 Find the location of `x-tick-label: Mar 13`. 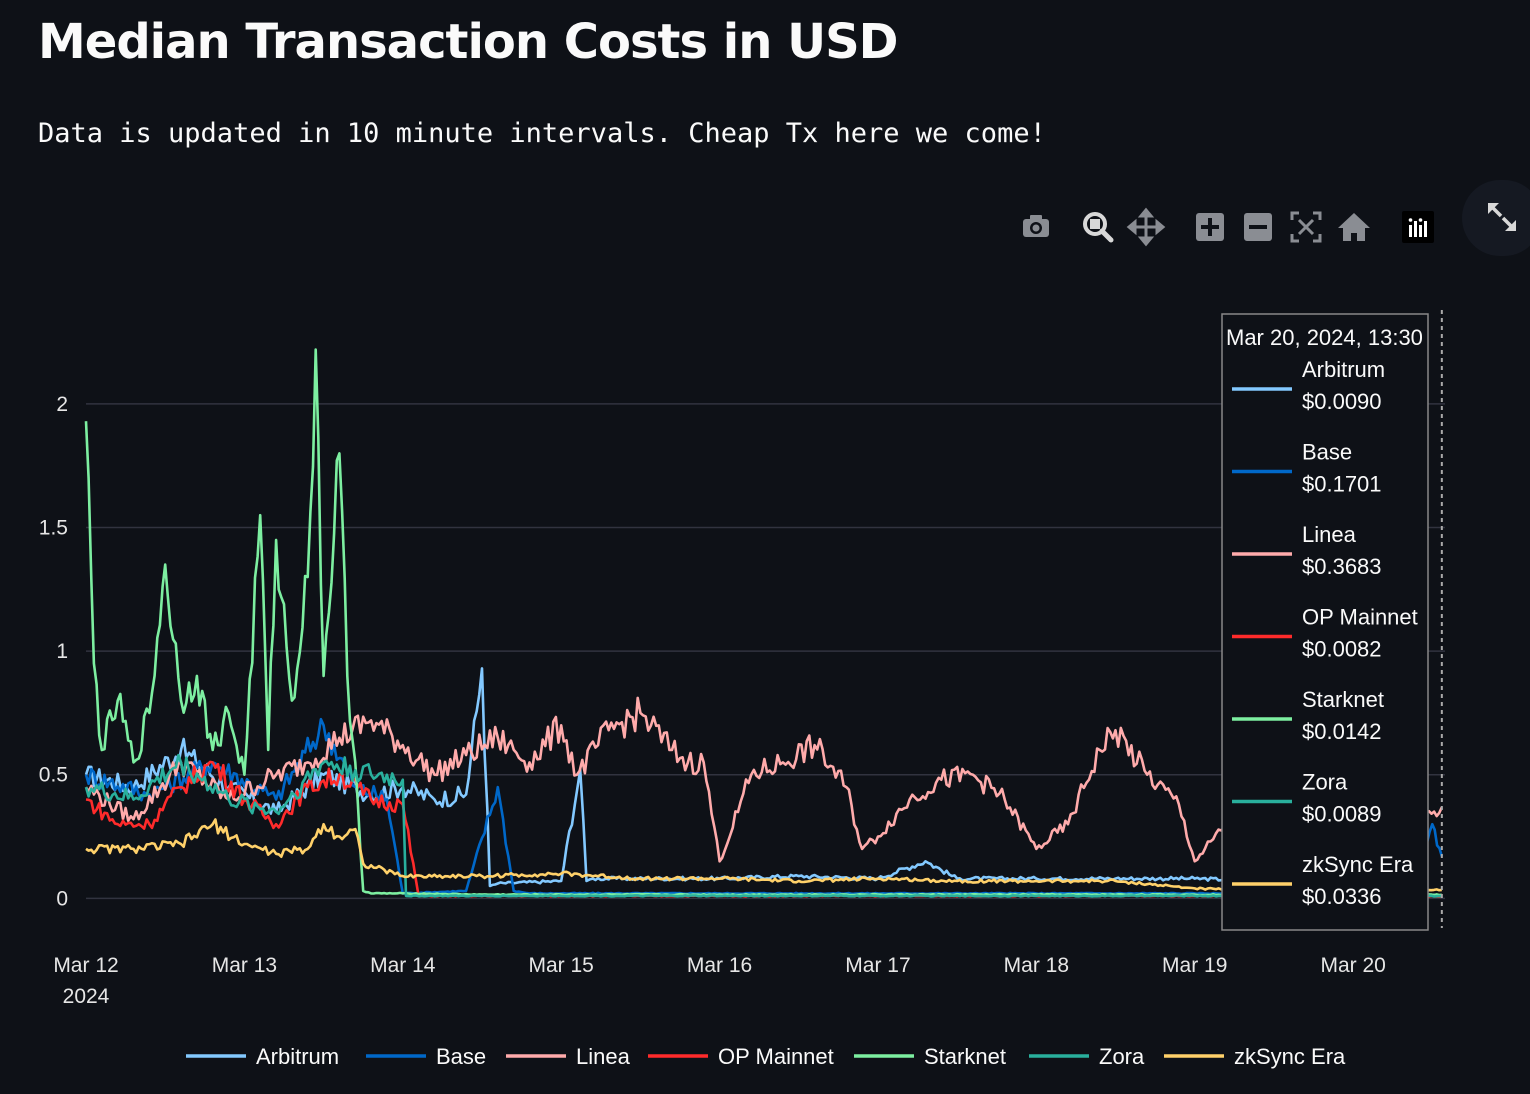

x-tick-label: Mar 13 is located at coordinates (244, 965).